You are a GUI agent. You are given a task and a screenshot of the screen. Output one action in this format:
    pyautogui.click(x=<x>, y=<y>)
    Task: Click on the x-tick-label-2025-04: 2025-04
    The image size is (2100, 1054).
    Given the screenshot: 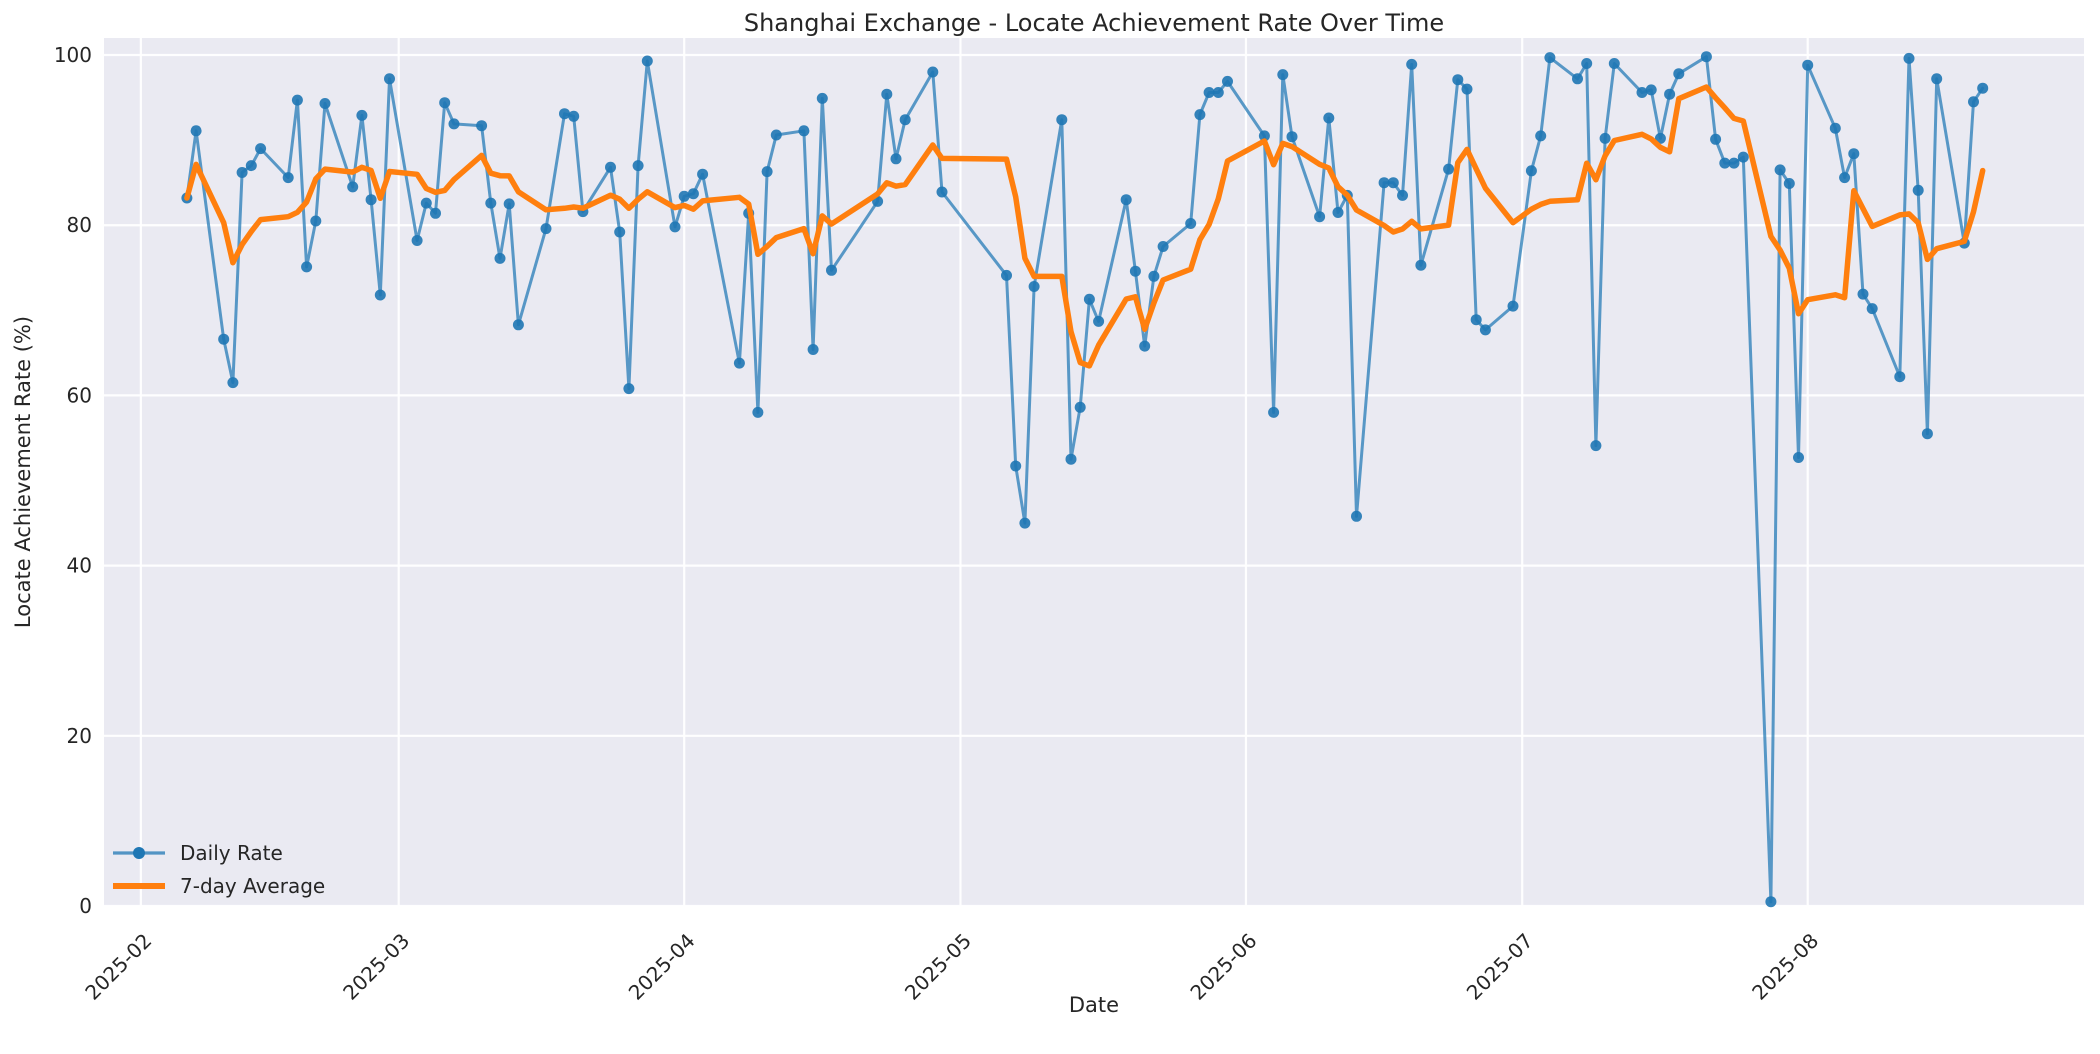 What is the action you would take?
    pyautogui.click(x=662, y=967)
    